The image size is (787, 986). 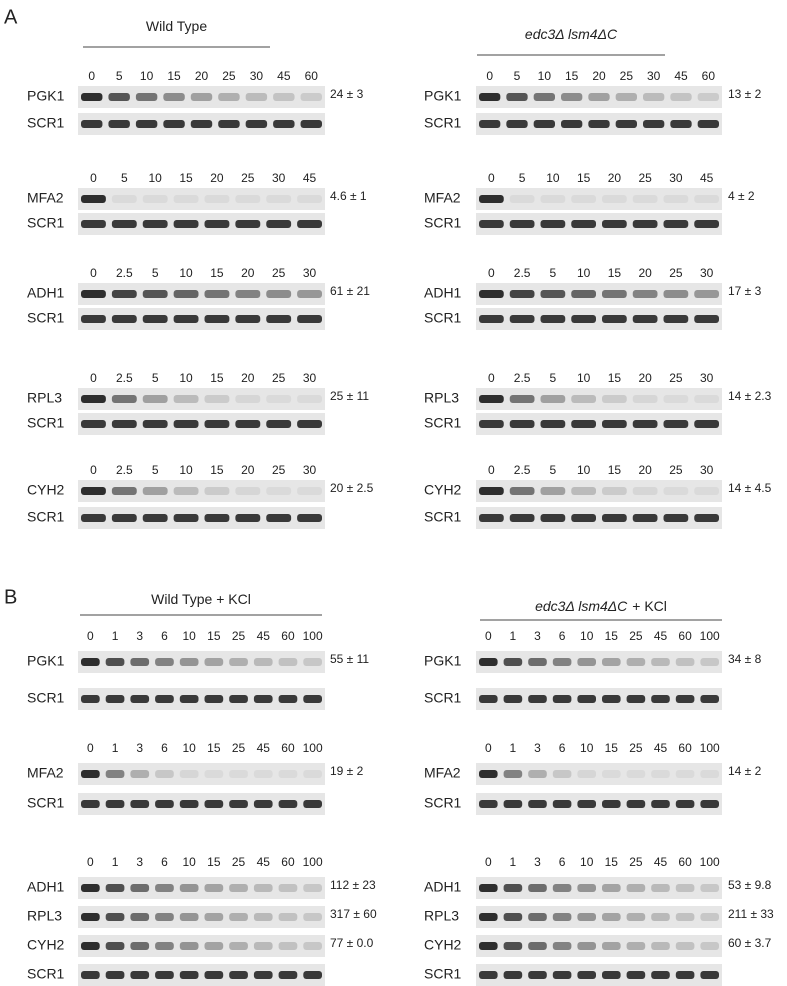 What do you see at coordinates (442, 198) in the screenshot?
I see `gene-label: MFA2` at bounding box center [442, 198].